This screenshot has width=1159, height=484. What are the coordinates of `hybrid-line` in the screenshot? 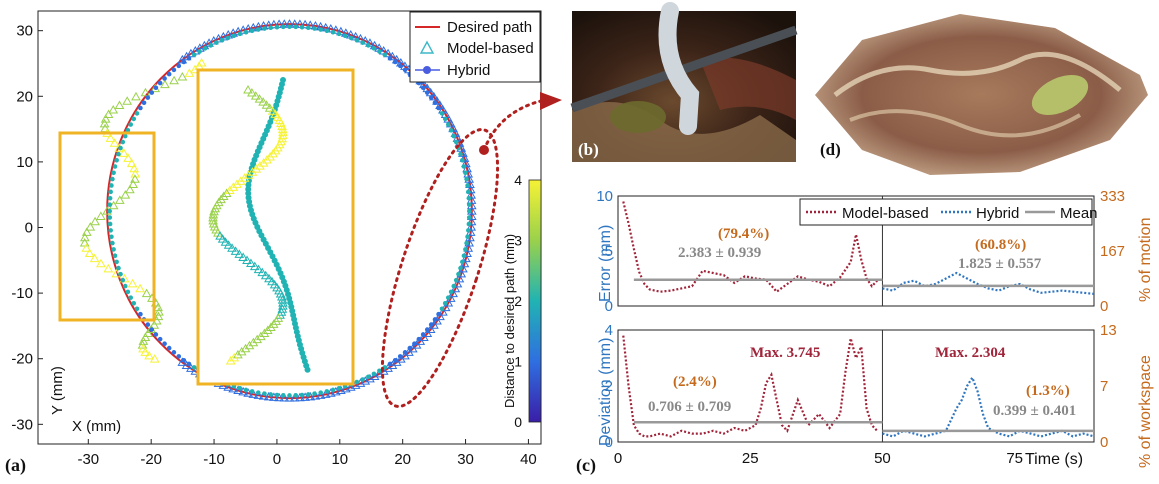 It's located at (988, 283).